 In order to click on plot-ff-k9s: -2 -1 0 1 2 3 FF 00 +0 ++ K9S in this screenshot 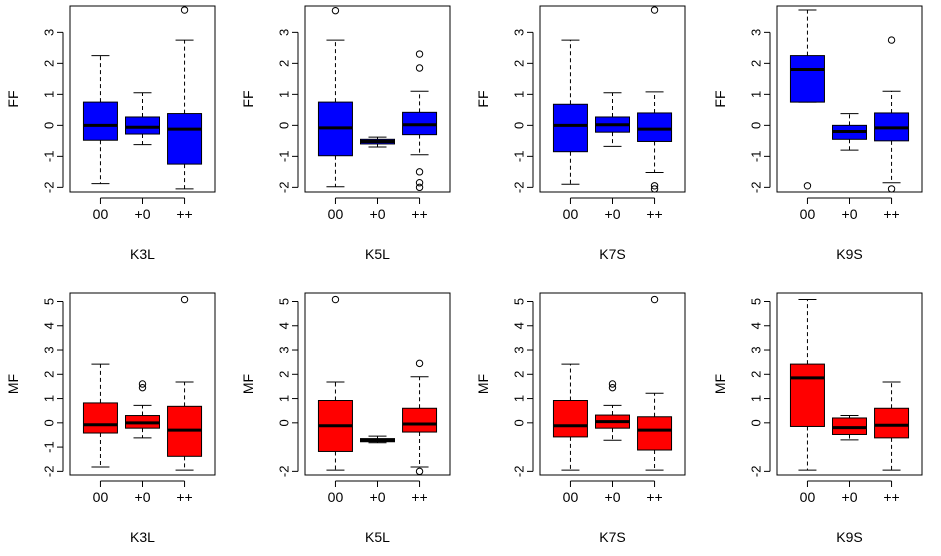, I will do `click(817, 133)`.